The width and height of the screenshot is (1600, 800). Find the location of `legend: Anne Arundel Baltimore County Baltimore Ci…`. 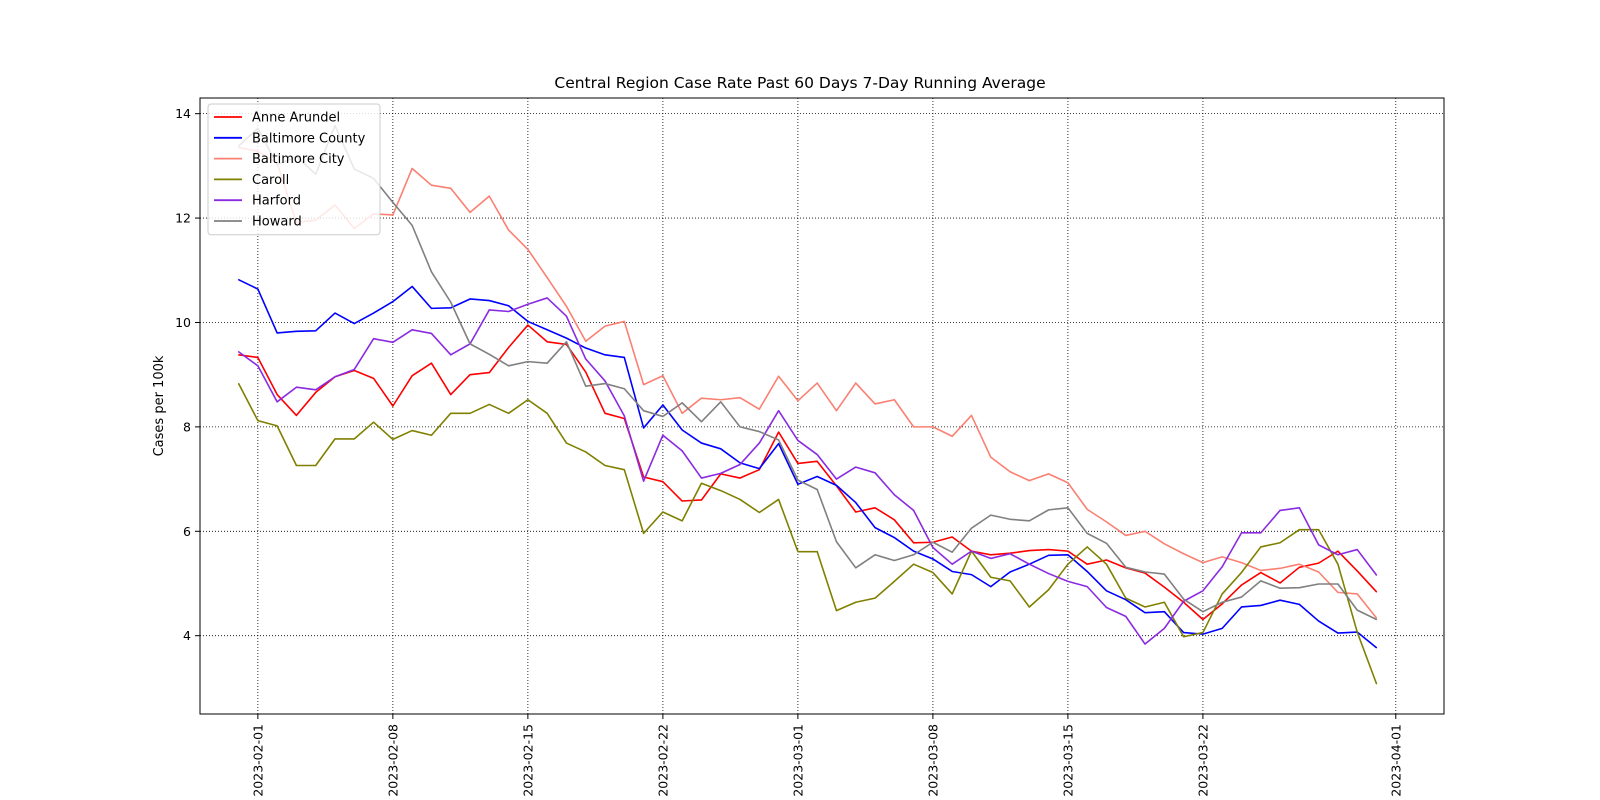

legend: Anne Arundel Baltimore County Baltimore Ci… is located at coordinates (294, 169).